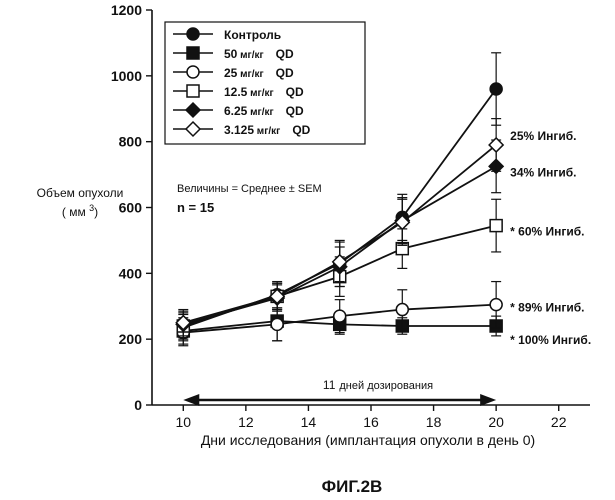  Describe the element at coordinates (550, 340) in the screenshot. I see `inhibition-label: * 100% Ингиб.` at that location.